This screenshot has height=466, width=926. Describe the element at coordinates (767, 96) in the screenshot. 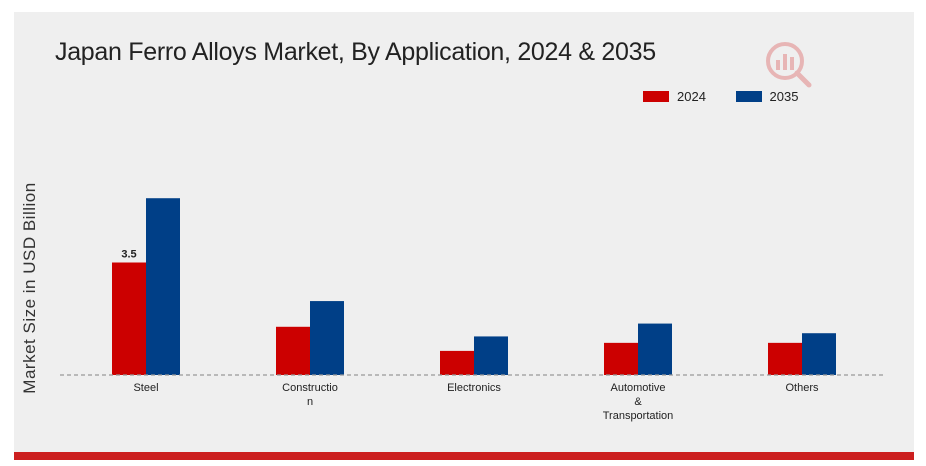

I see `legend-item-2035: 2035` at that location.